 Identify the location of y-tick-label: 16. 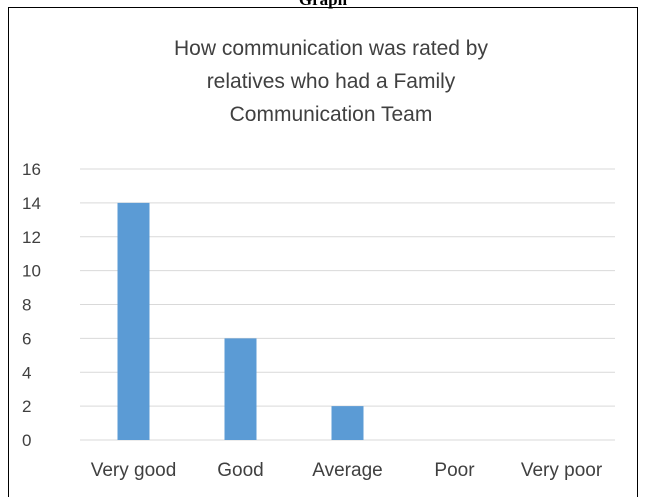
(31, 169).